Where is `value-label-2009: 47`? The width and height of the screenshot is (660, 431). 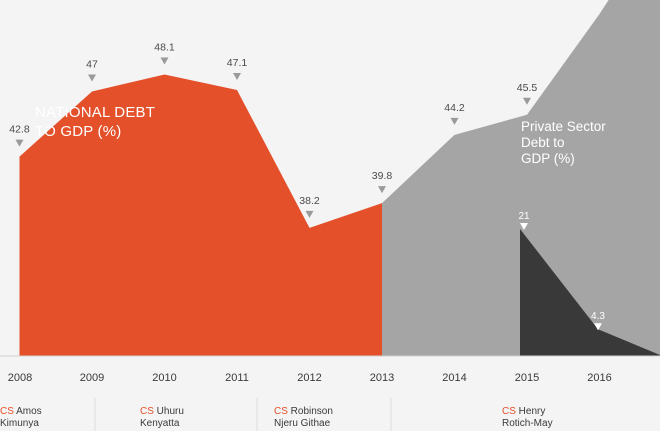 value-label-2009: 47 is located at coordinates (92, 65).